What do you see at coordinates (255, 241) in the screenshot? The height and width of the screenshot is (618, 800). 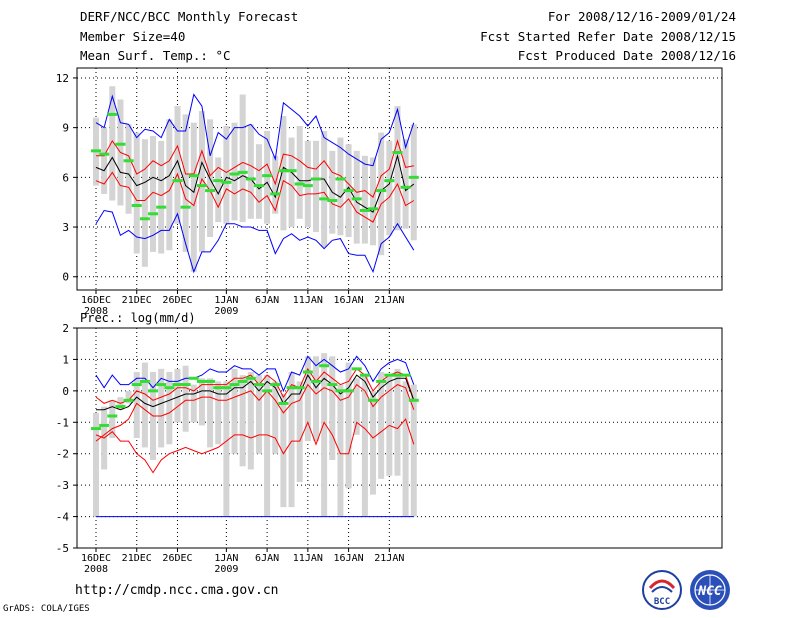 I see `temp-lower-blue-line` at bounding box center [255, 241].